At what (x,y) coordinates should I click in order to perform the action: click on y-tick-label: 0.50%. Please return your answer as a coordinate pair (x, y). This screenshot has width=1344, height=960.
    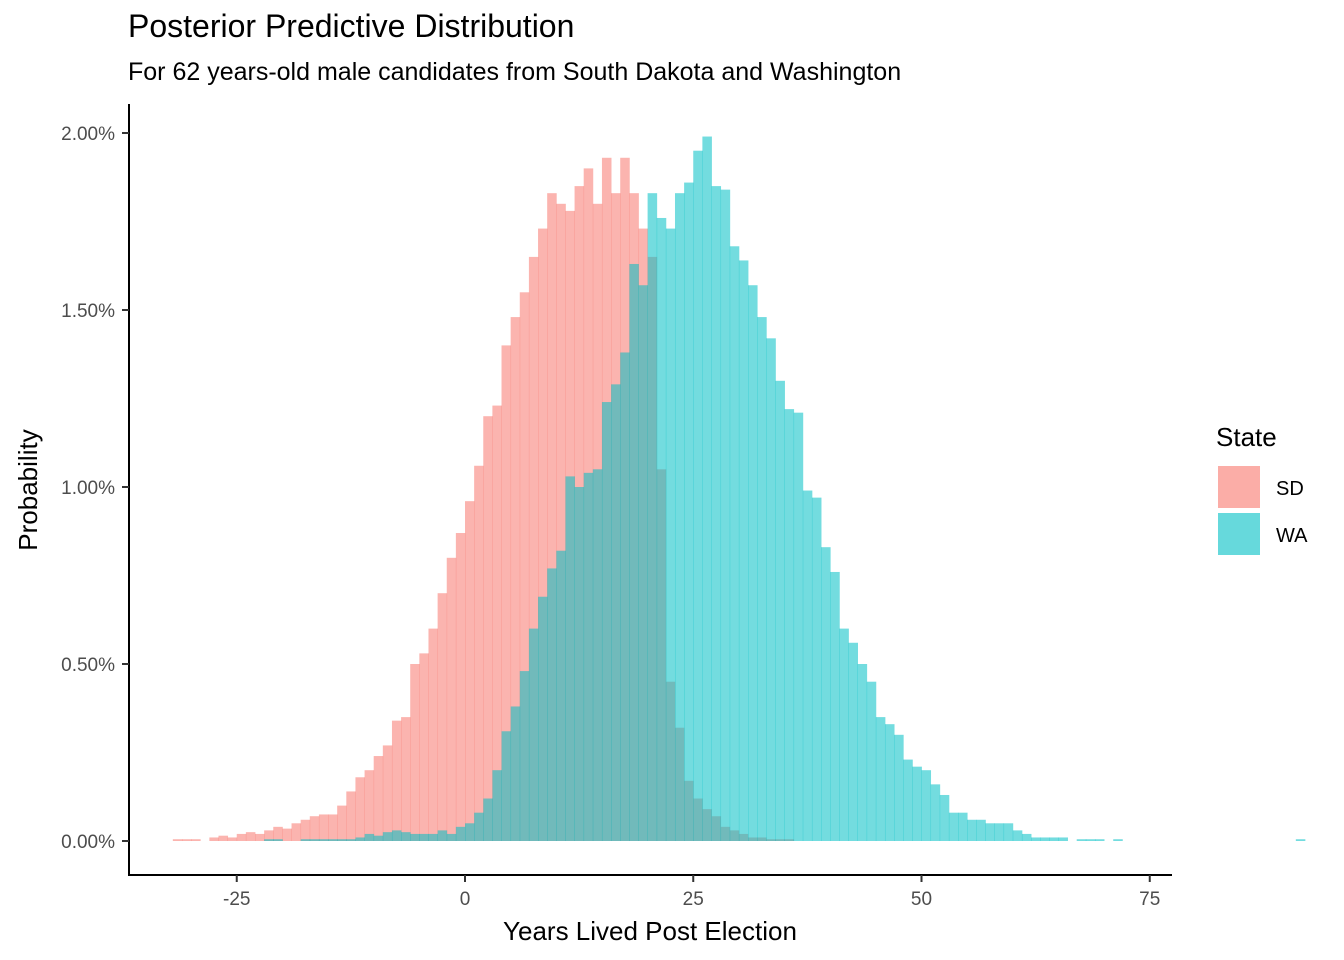
    Looking at the image, I should click on (88, 665).